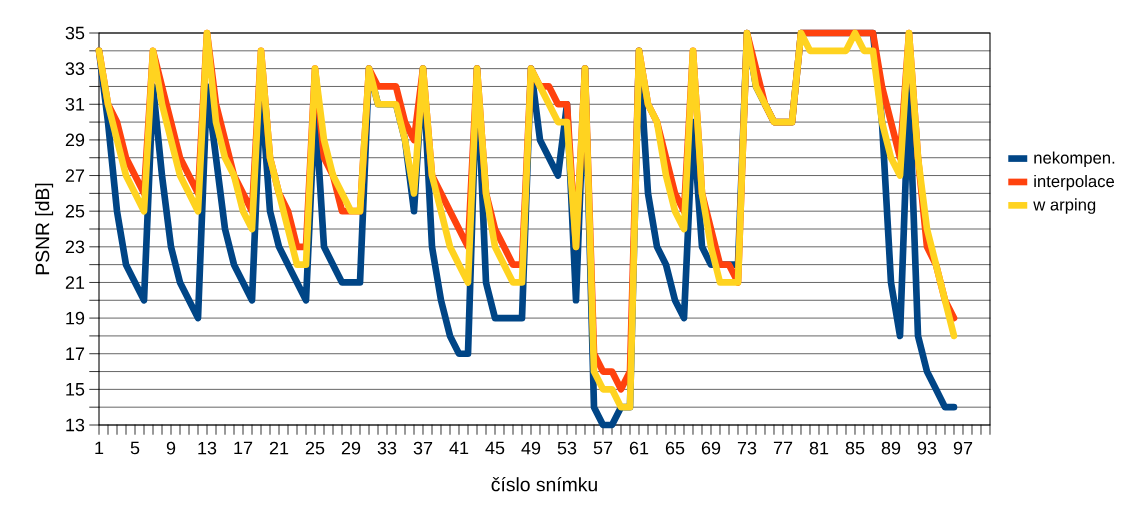 The image size is (1141, 511). What do you see at coordinates (459, 448) in the screenshot?
I see `x-tick-label: 41` at bounding box center [459, 448].